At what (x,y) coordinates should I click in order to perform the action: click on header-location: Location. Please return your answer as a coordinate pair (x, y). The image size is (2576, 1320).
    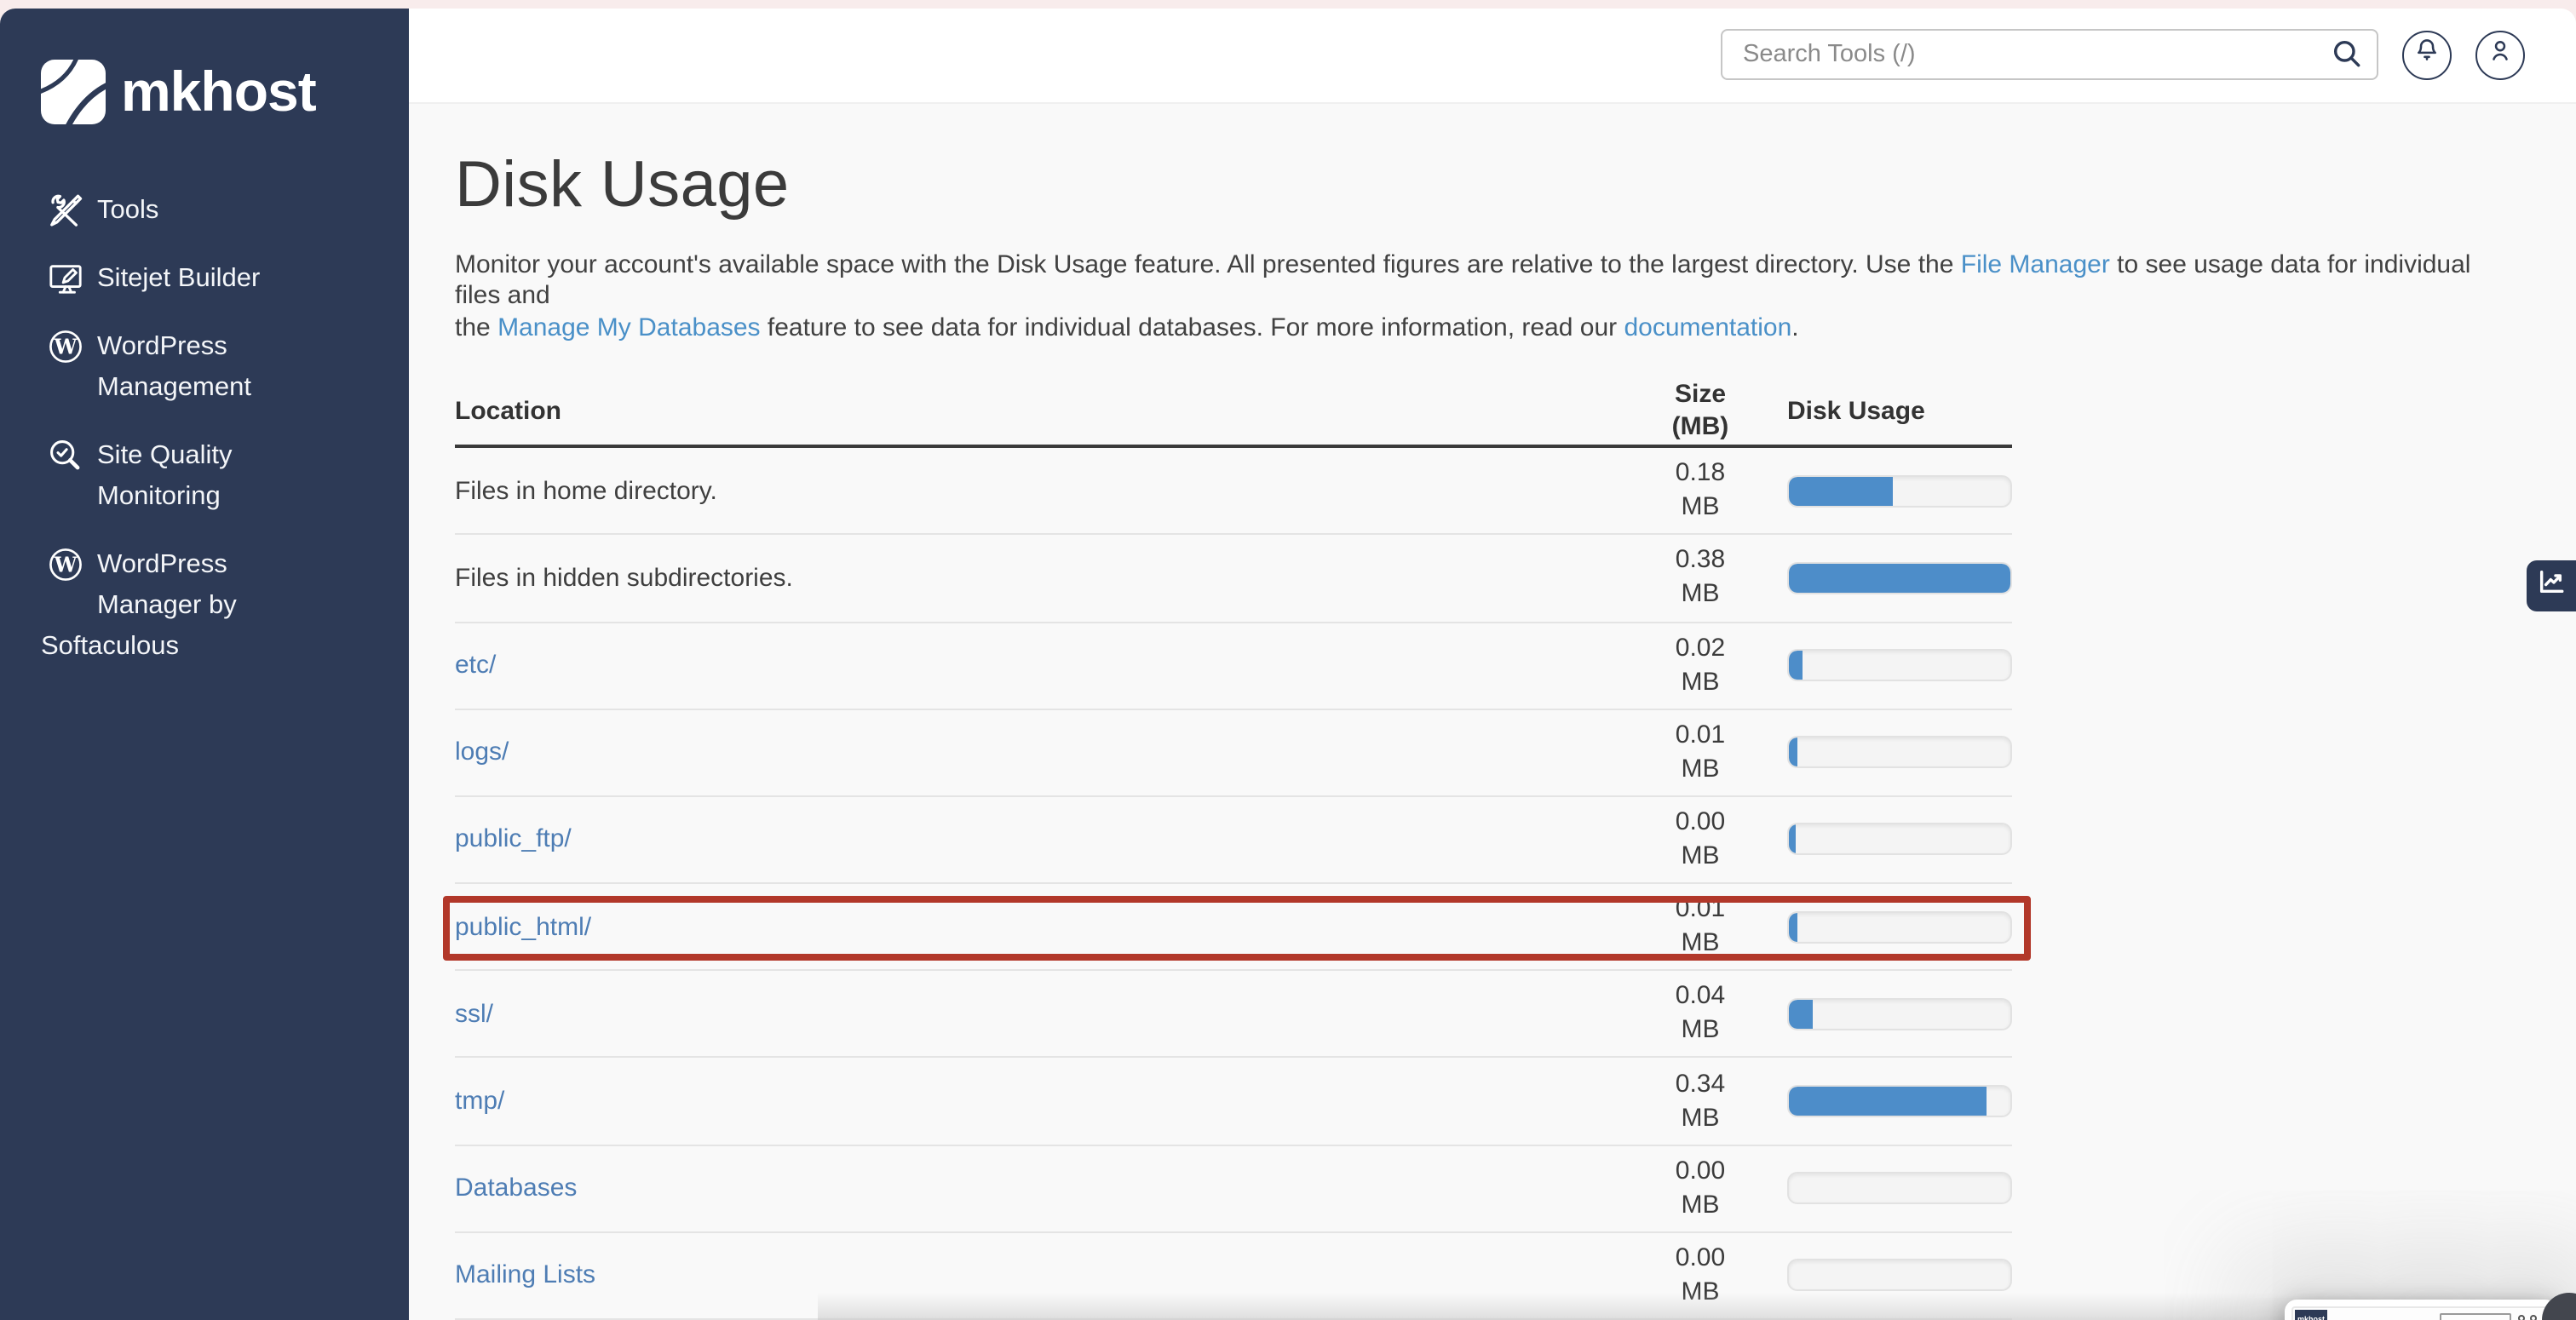
    Looking at the image, I should click on (508, 411).